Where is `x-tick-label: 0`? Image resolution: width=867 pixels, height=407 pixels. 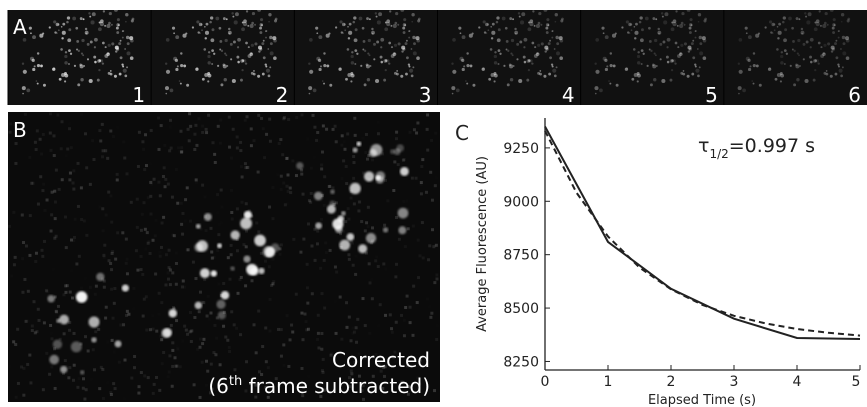 x-tick-label: 0 is located at coordinates (545, 382).